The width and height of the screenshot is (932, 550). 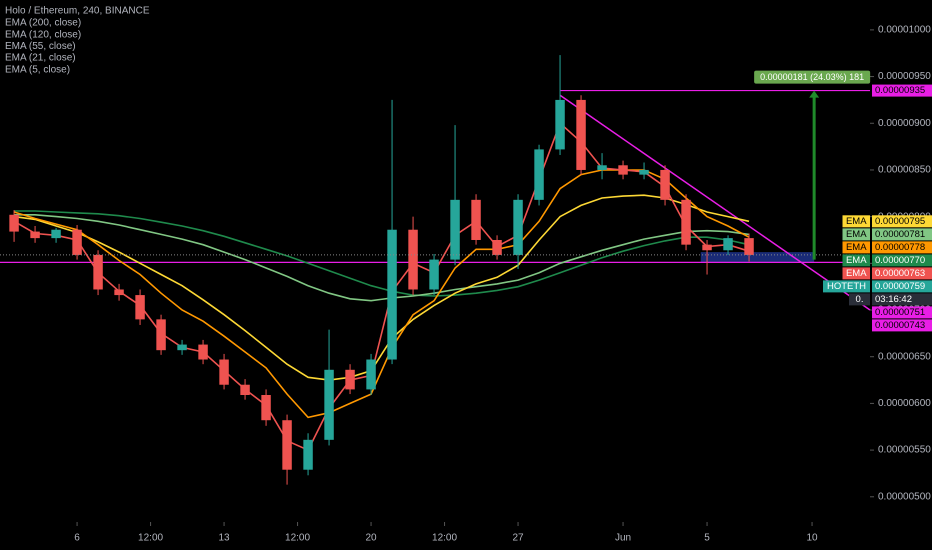 What do you see at coordinates (43, 23) in the screenshot?
I see `legend-entry: EMA (200, close)` at bounding box center [43, 23].